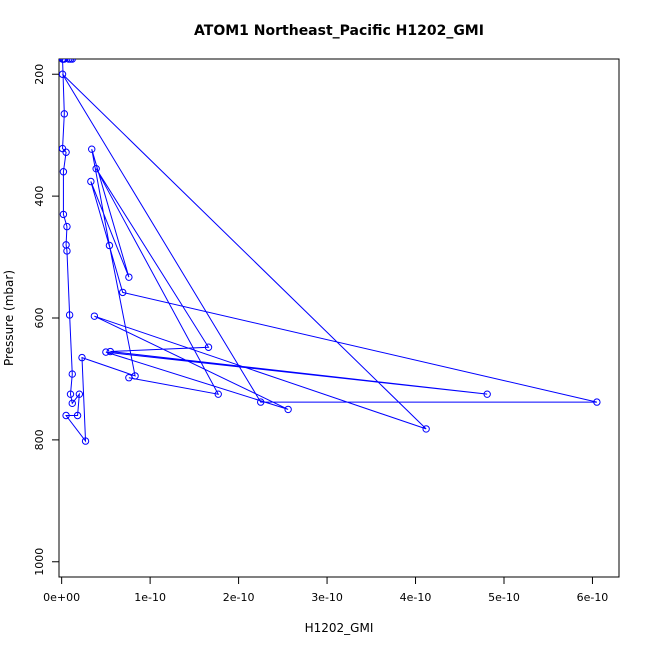 Image resolution: width=650 pixels, height=650 pixels. I want to click on x-tick-label: 4e-10, so click(416, 597).